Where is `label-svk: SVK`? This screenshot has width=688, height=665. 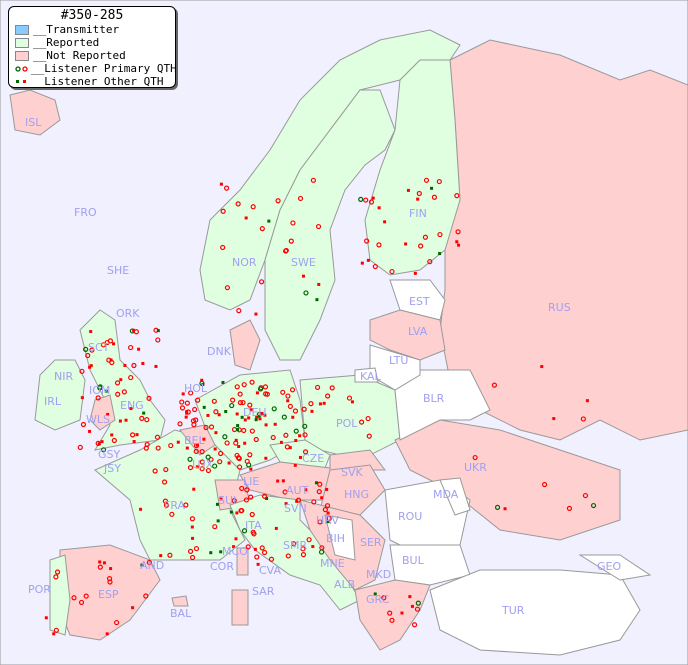 label-svk: SVK is located at coordinates (352, 472).